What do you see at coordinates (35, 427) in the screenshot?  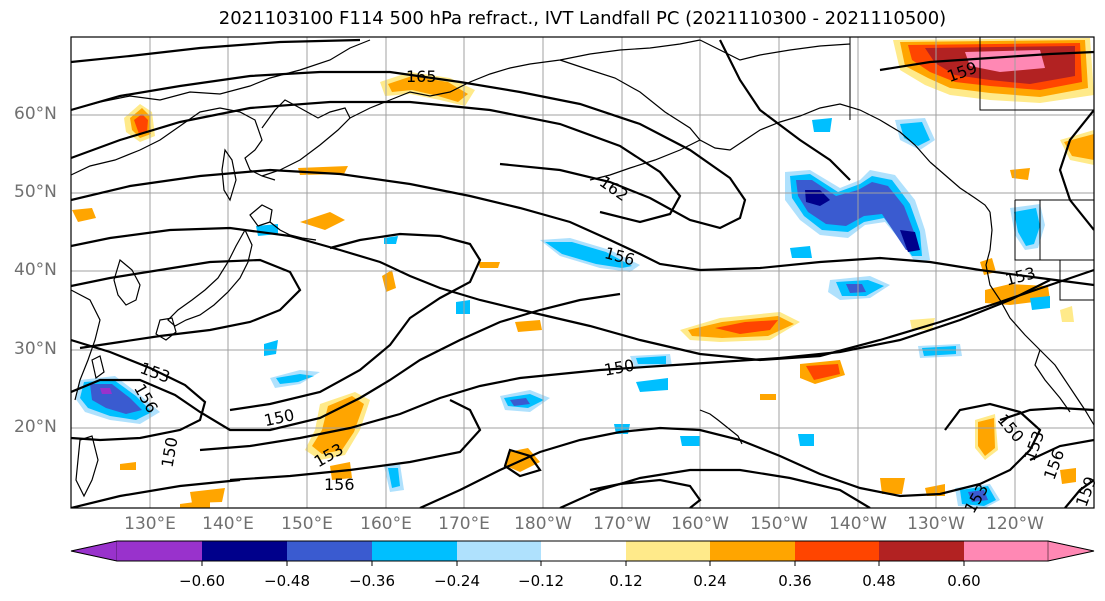 I see `latitude-label: 20°N` at bounding box center [35, 427].